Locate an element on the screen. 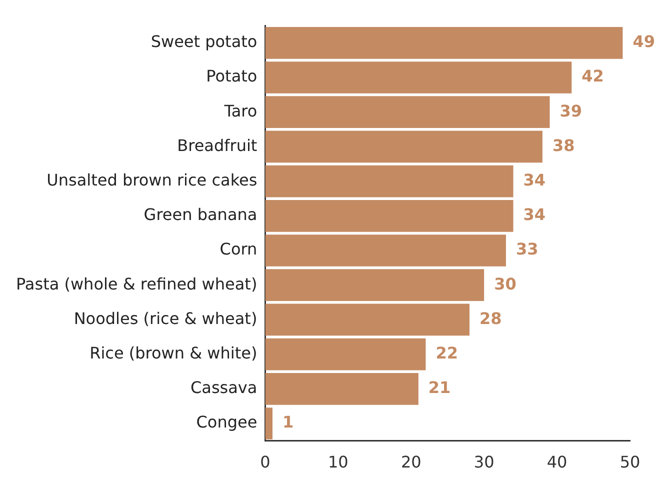 This screenshot has width=672, height=488. x-tick-label: 10 is located at coordinates (338, 462).